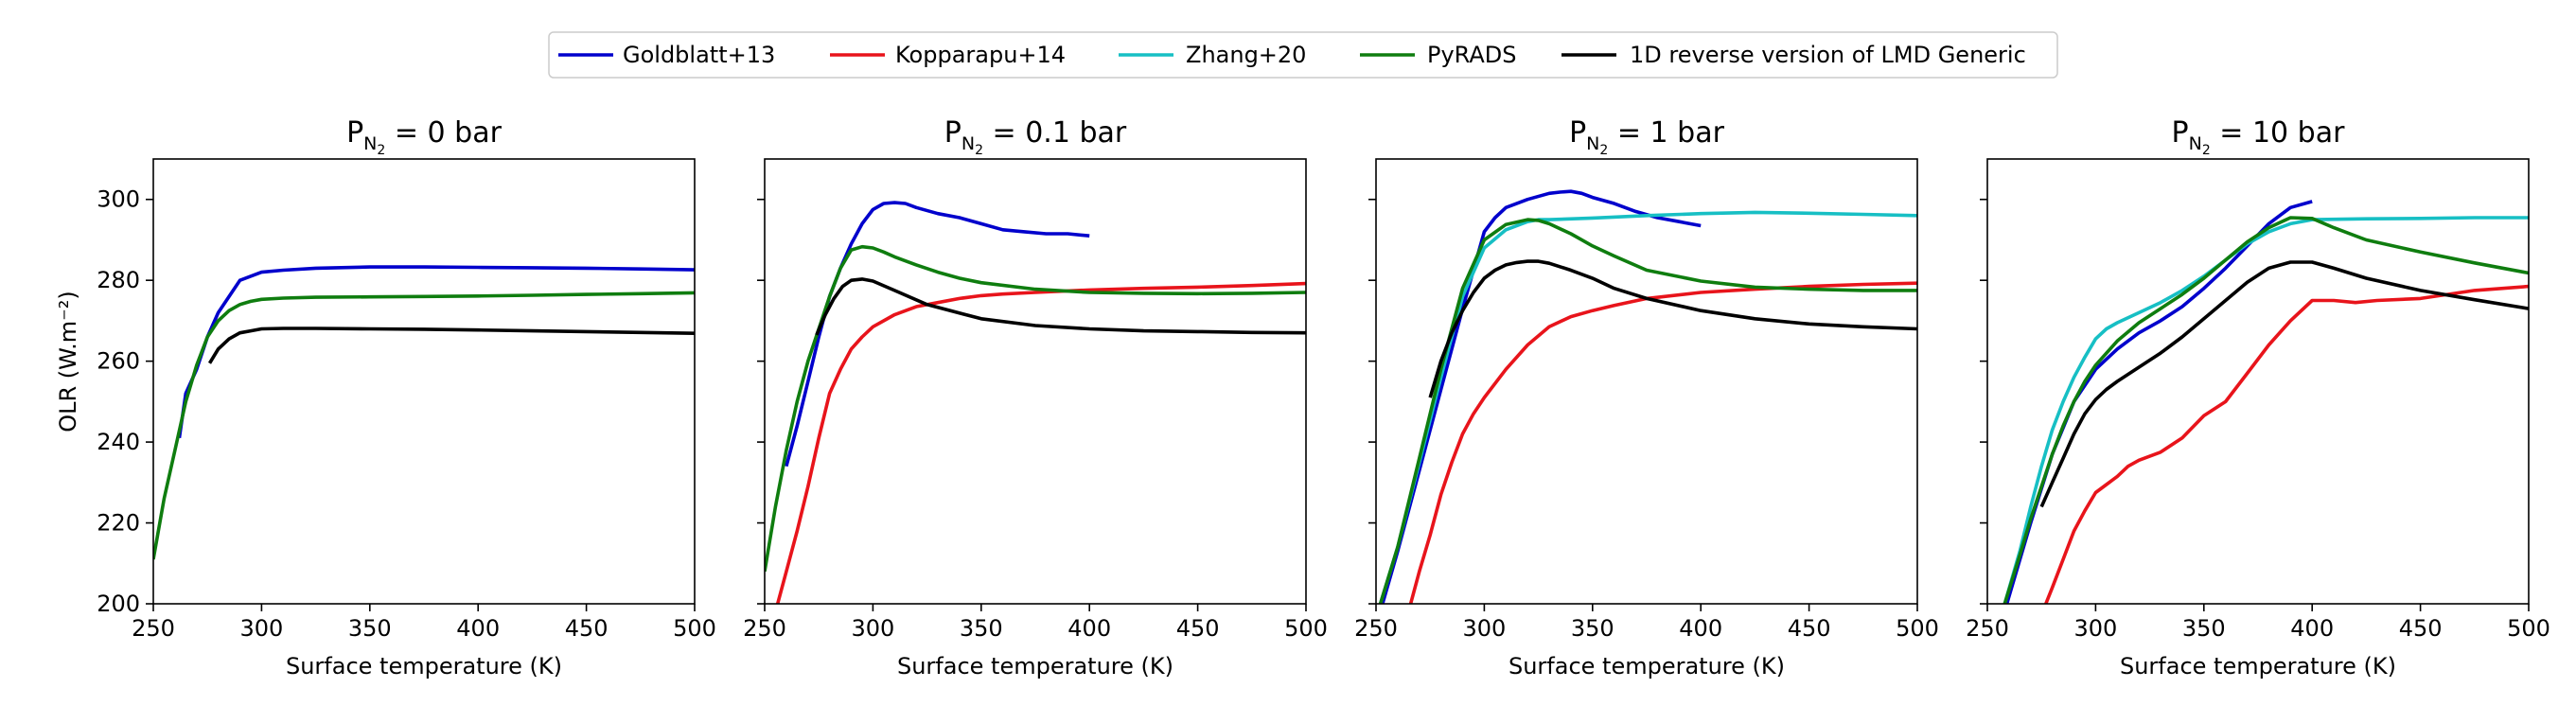 The image size is (2576, 706). I want to click on y-tick-label: 300, so click(118, 199).